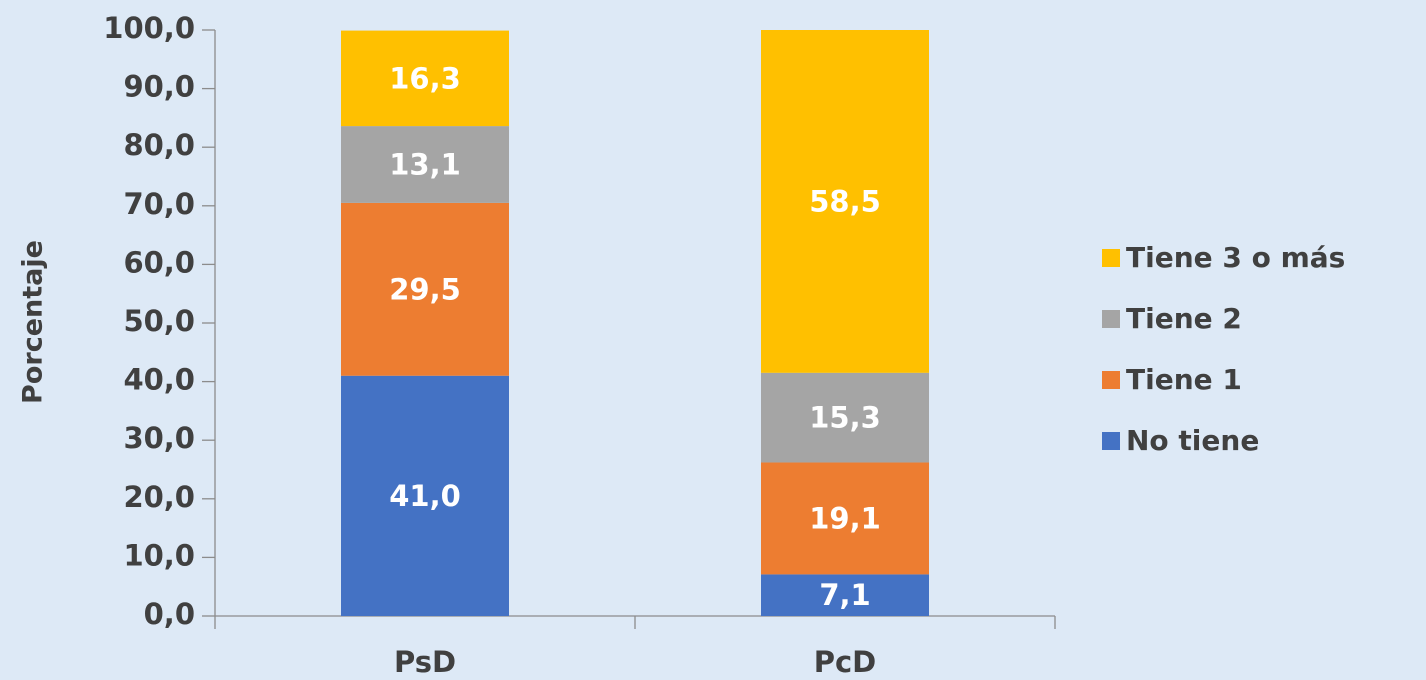 The image size is (1426, 680). I want to click on data-label: 7,1, so click(844, 595).